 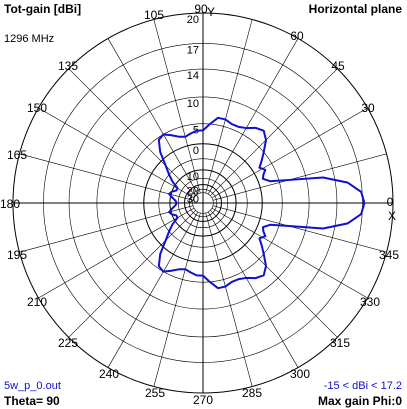 What do you see at coordinates (362, 386) in the screenshot?
I see `gain-range-label: -15 < dBi < 17.2` at bounding box center [362, 386].